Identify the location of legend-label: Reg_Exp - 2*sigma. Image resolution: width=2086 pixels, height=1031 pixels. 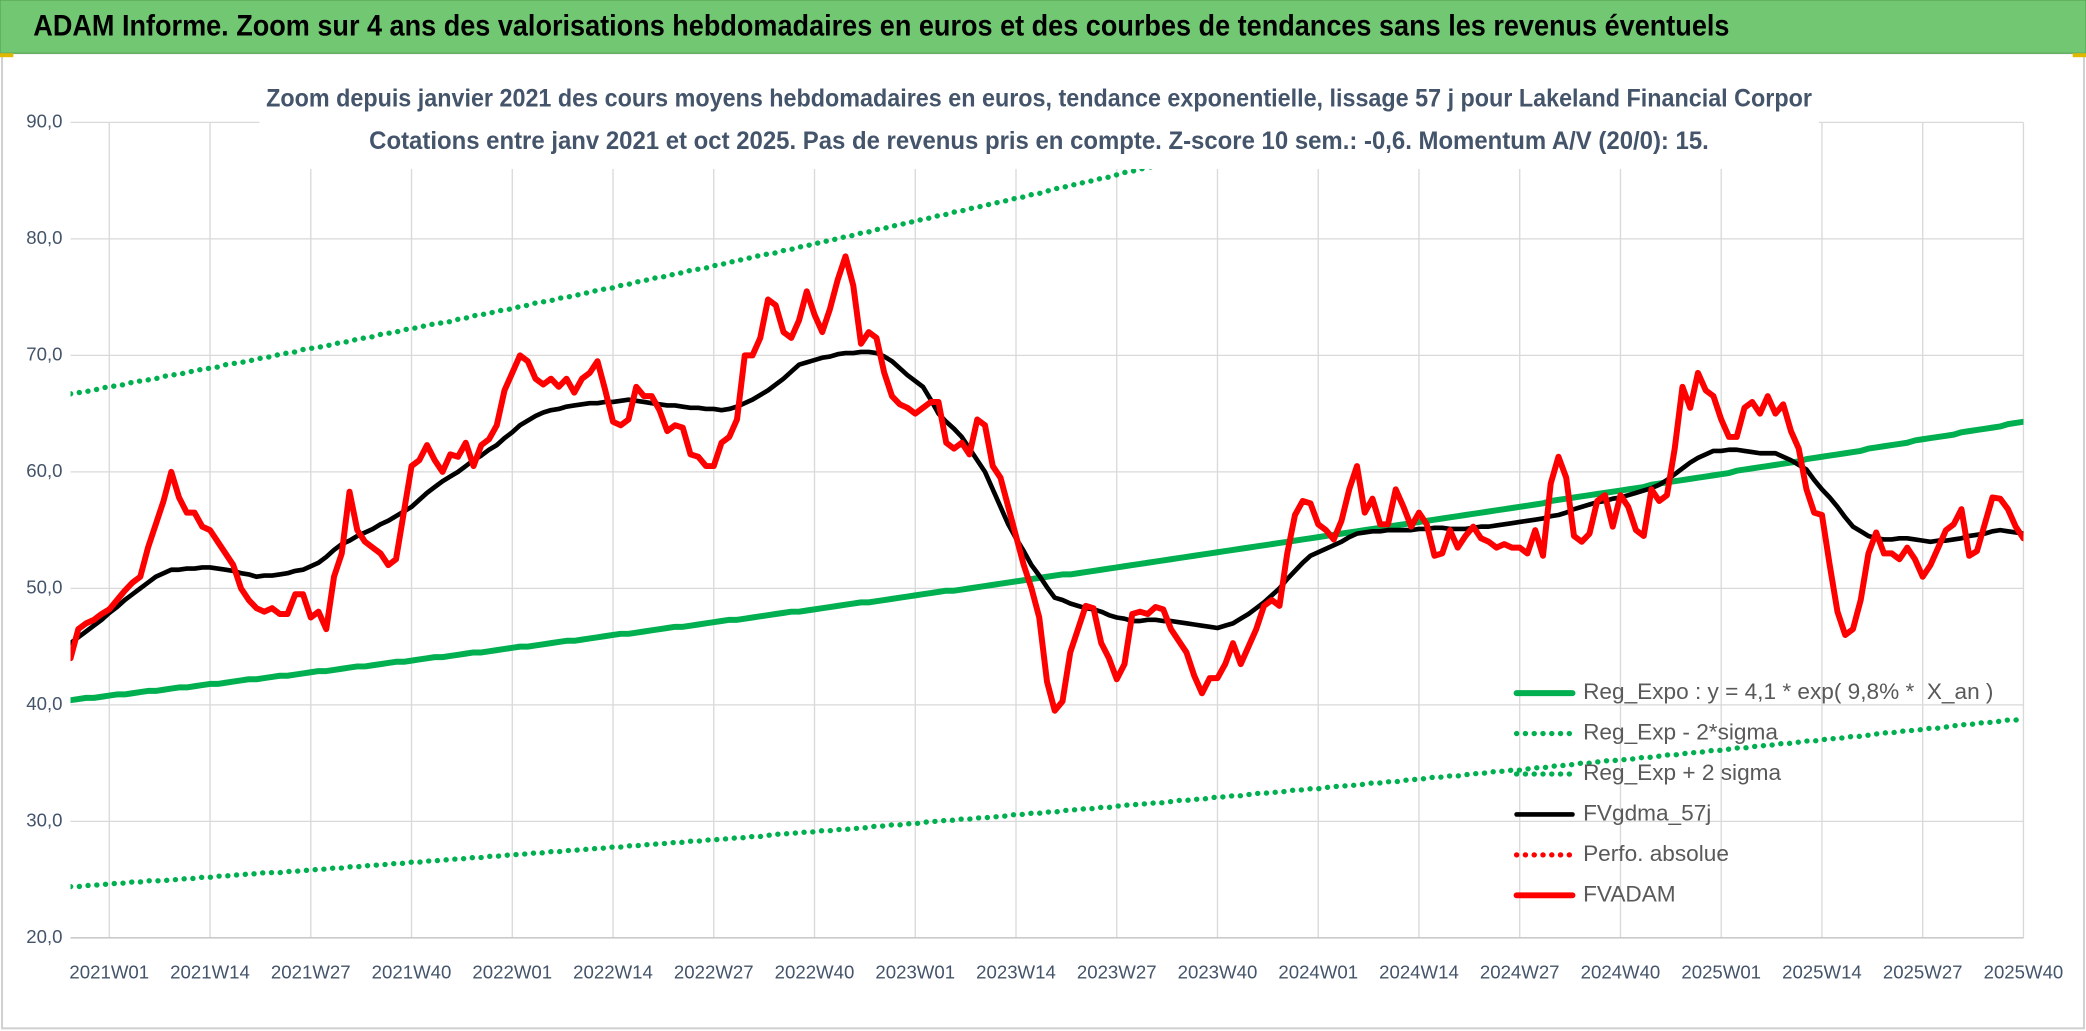
(1680, 732).